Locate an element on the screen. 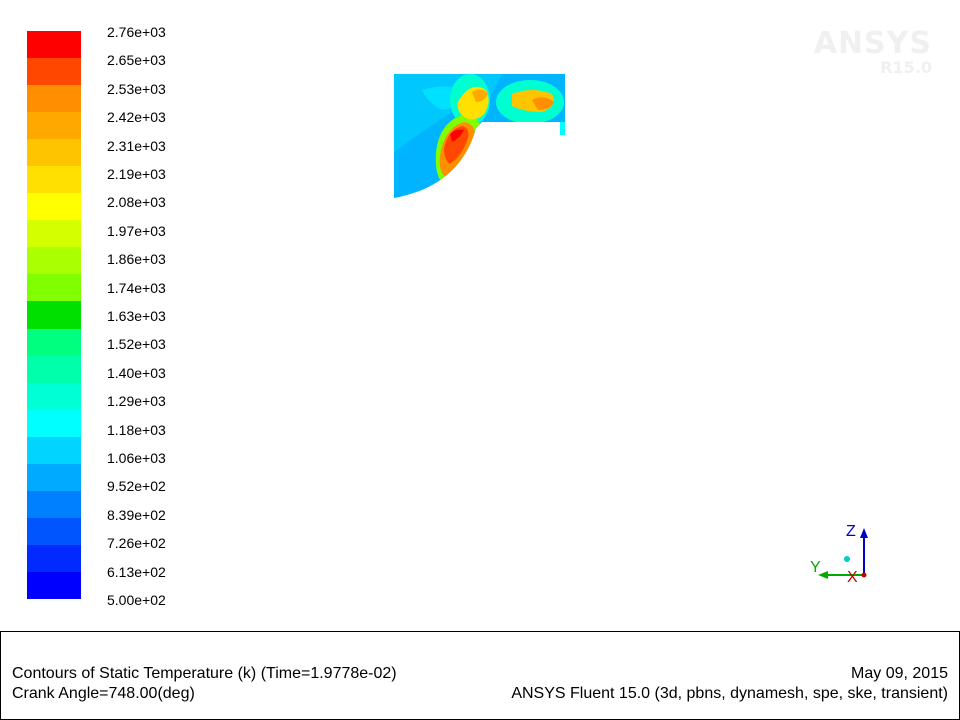 The image size is (960, 720). colorbar-tick-label: 9.52e+02 is located at coordinates (136, 486).